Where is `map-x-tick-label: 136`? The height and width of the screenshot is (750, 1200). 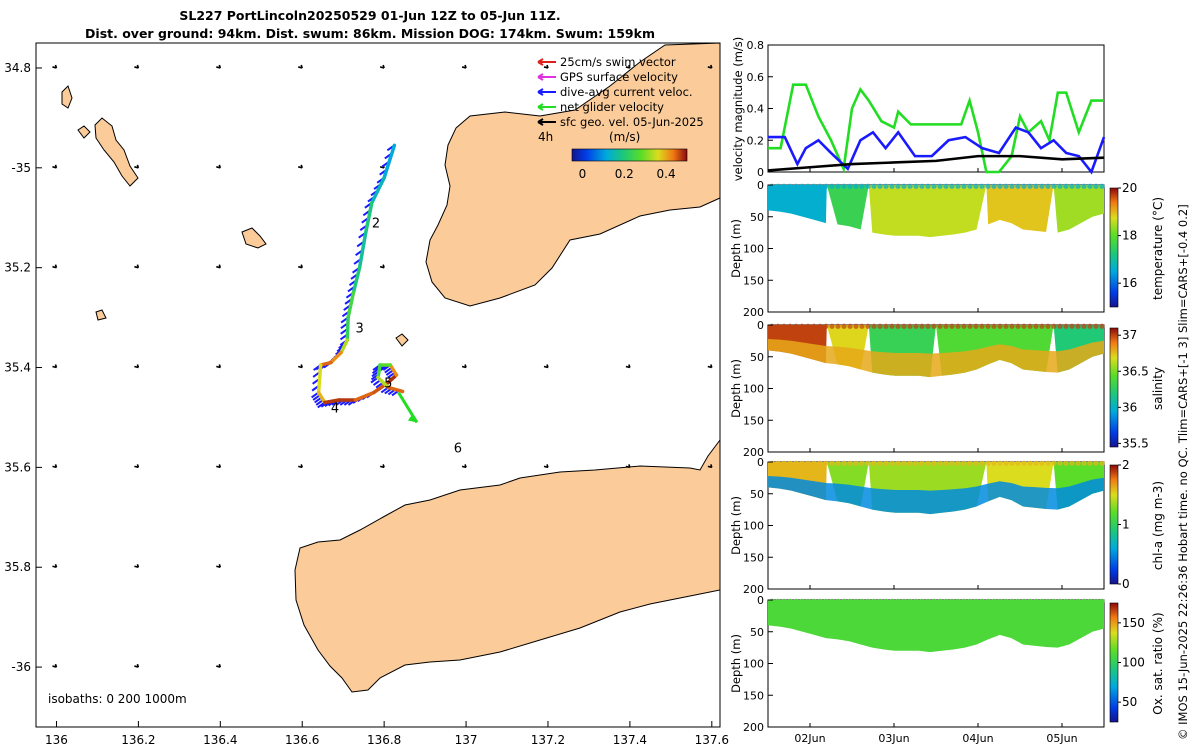
map-x-tick-label: 136 is located at coordinates (56, 740).